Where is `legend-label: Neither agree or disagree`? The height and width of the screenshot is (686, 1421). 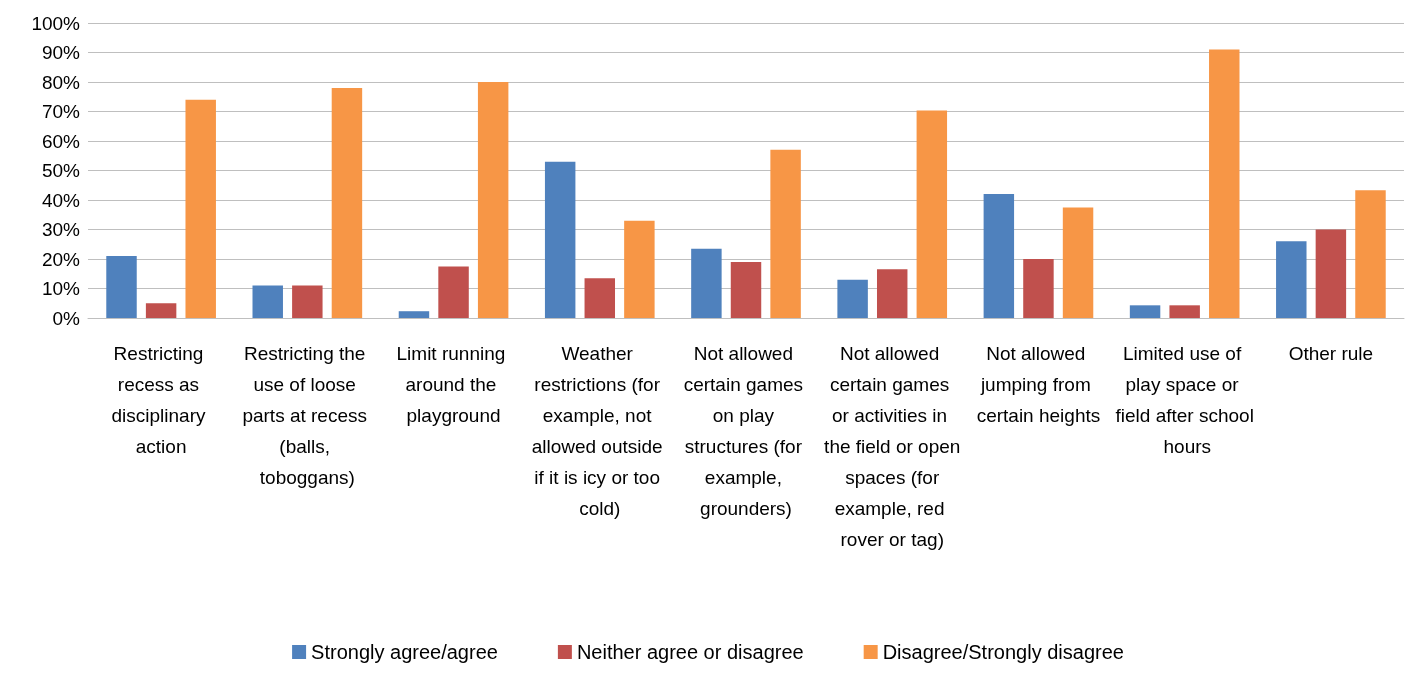
legend-label: Neither agree or disagree is located at coordinates (690, 652).